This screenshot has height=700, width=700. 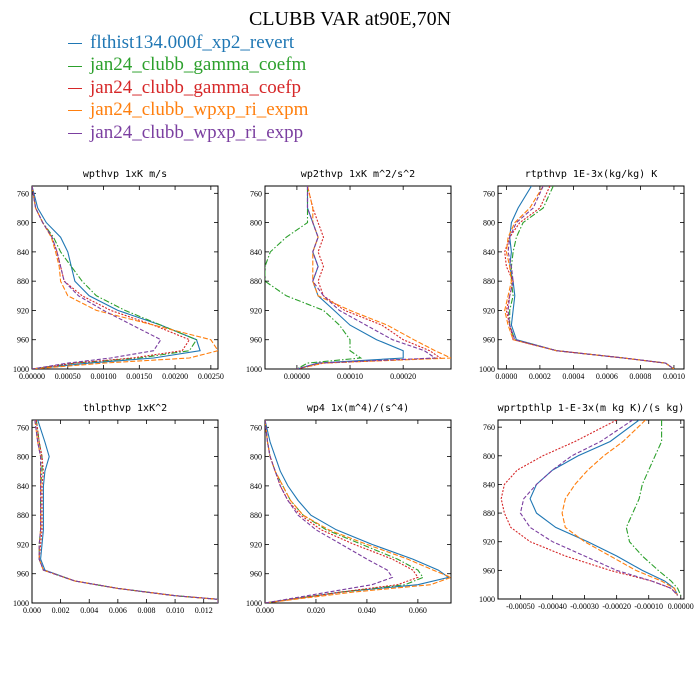 I want to click on legend-item: jan24_clubb_wpxp_ri_expp, so click(x=188, y=133).